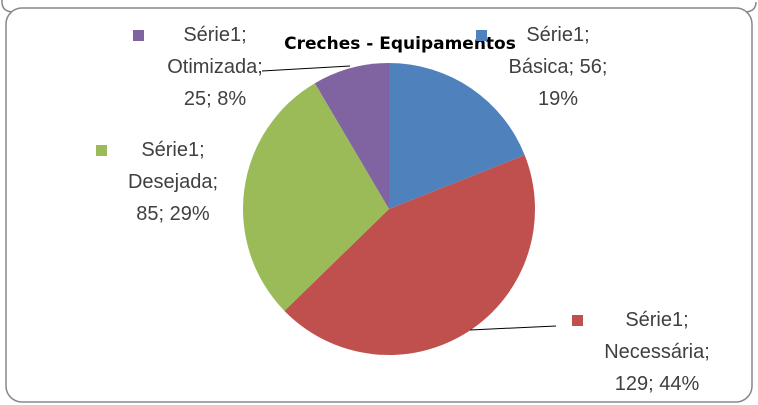 The height and width of the screenshot is (405, 758). I want to click on chart-title: Creches - Equipamentos, so click(400, 44).